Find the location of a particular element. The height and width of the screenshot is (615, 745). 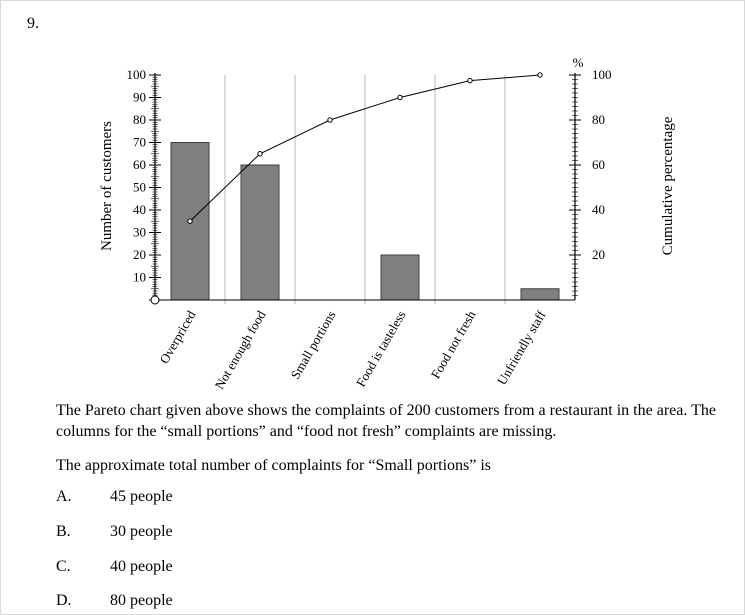

cumulative-polyline is located at coordinates (365, 148).